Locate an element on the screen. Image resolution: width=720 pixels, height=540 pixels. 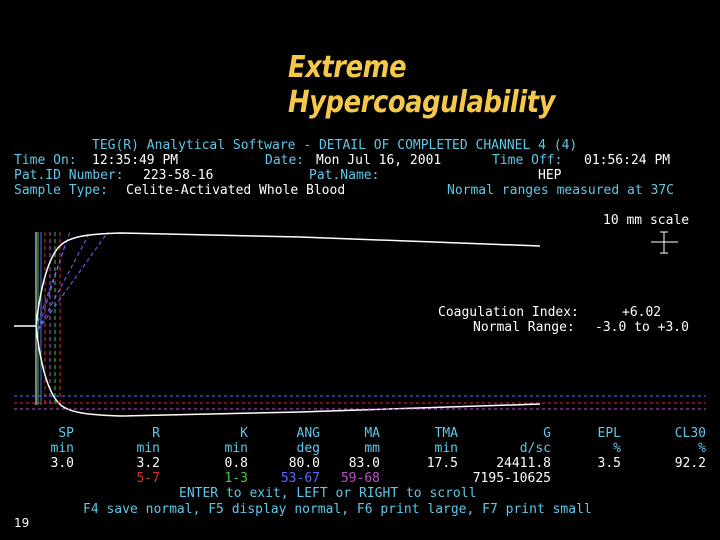
pat-name-label: Pat.Name: is located at coordinates (344, 175).